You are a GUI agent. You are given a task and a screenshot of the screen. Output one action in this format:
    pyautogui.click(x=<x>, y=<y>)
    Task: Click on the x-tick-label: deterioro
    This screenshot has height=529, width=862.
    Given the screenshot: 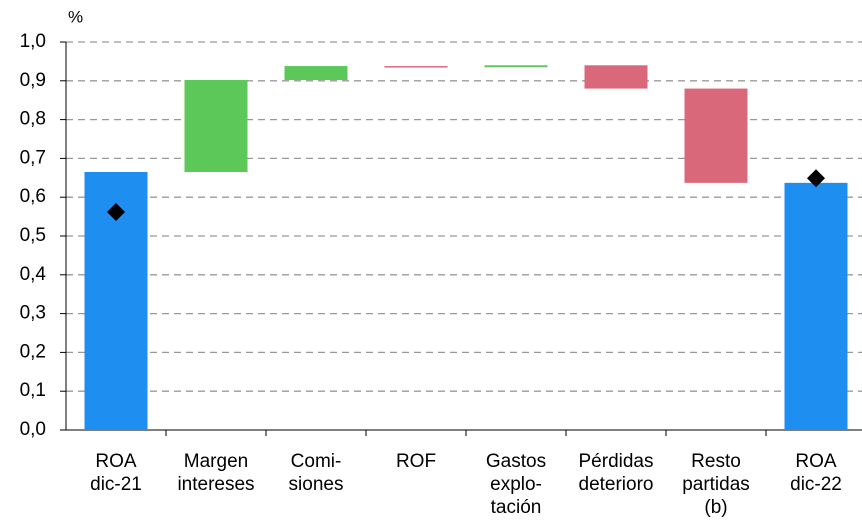 What is the action you would take?
    pyautogui.click(x=616, y=484)
    